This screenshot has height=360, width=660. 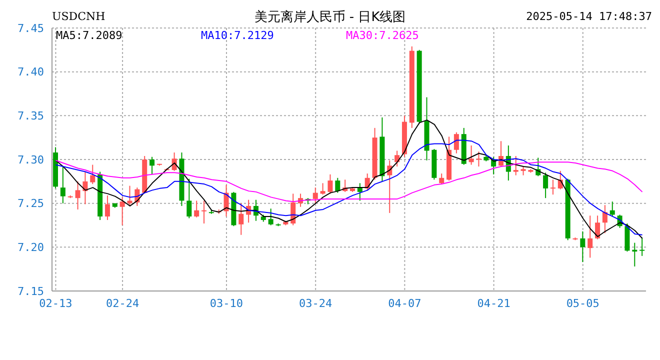 What do you see at coordinates (31, 28) in the screenshot?
I see `y-tick-label: 7.45` at bounding box center [31, 28].